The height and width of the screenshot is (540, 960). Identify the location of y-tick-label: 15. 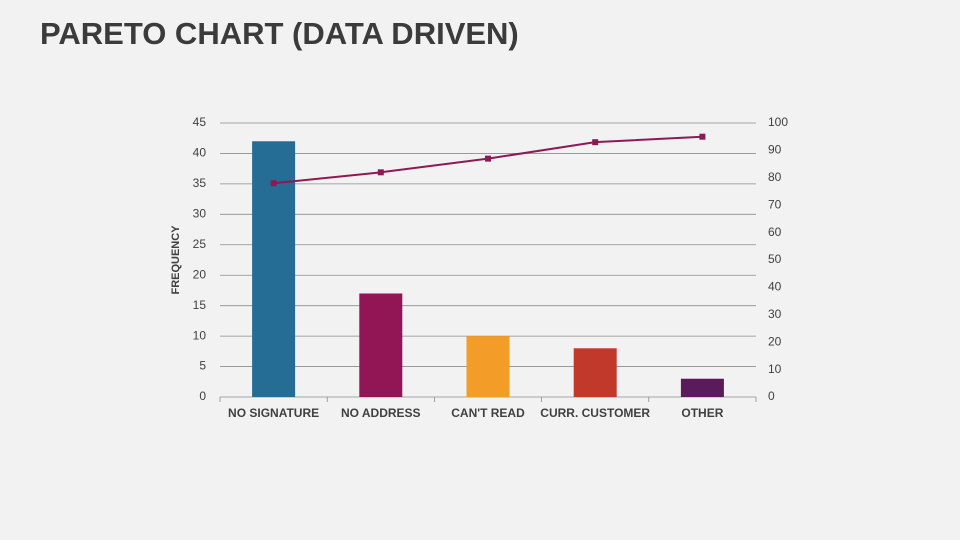
(200, 305).